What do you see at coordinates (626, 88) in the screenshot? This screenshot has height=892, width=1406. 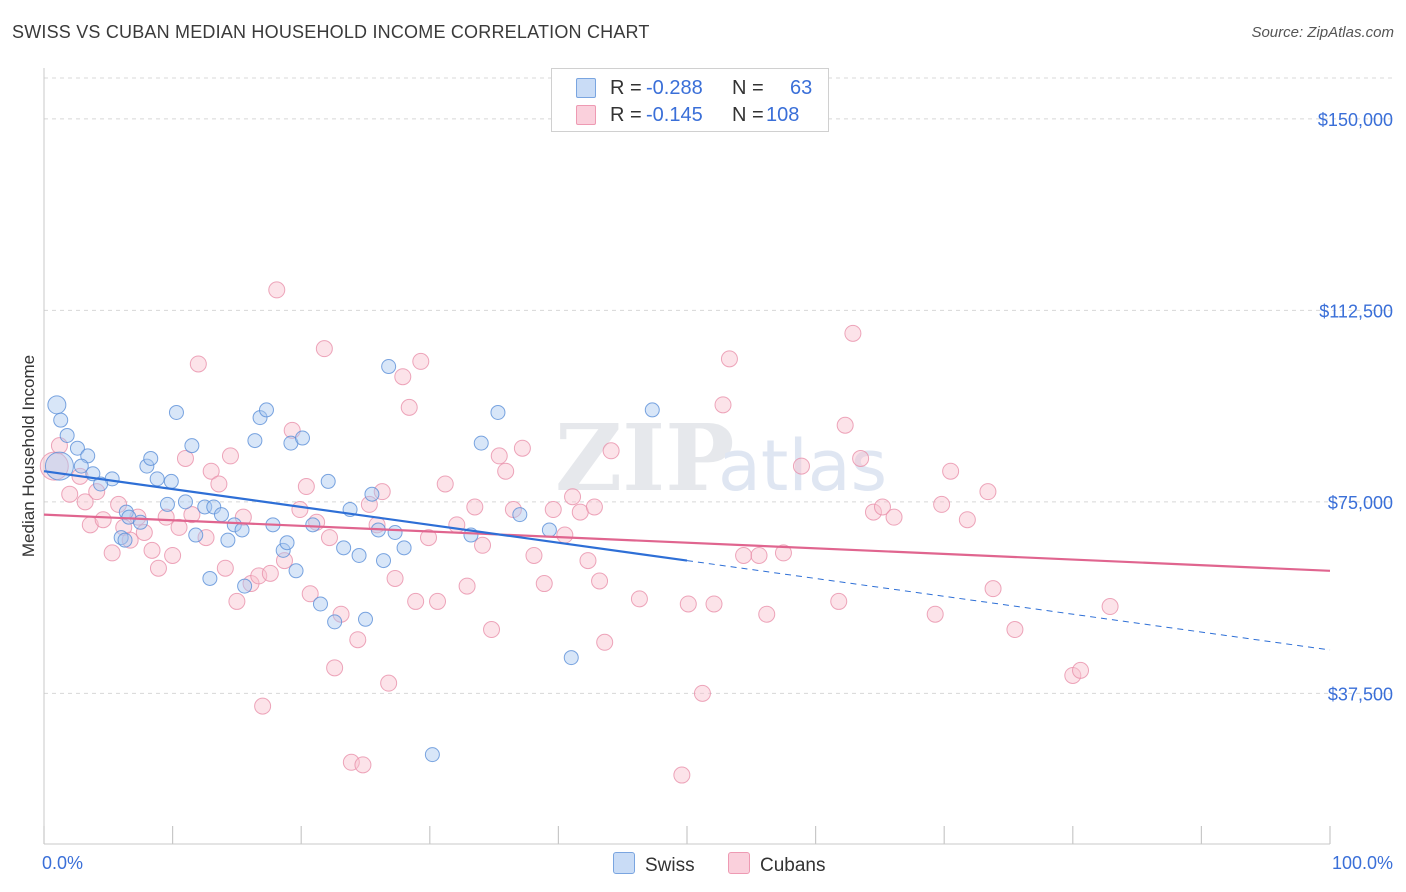 I see `swiss-r-label: R =` at bounding box center [626, 88].